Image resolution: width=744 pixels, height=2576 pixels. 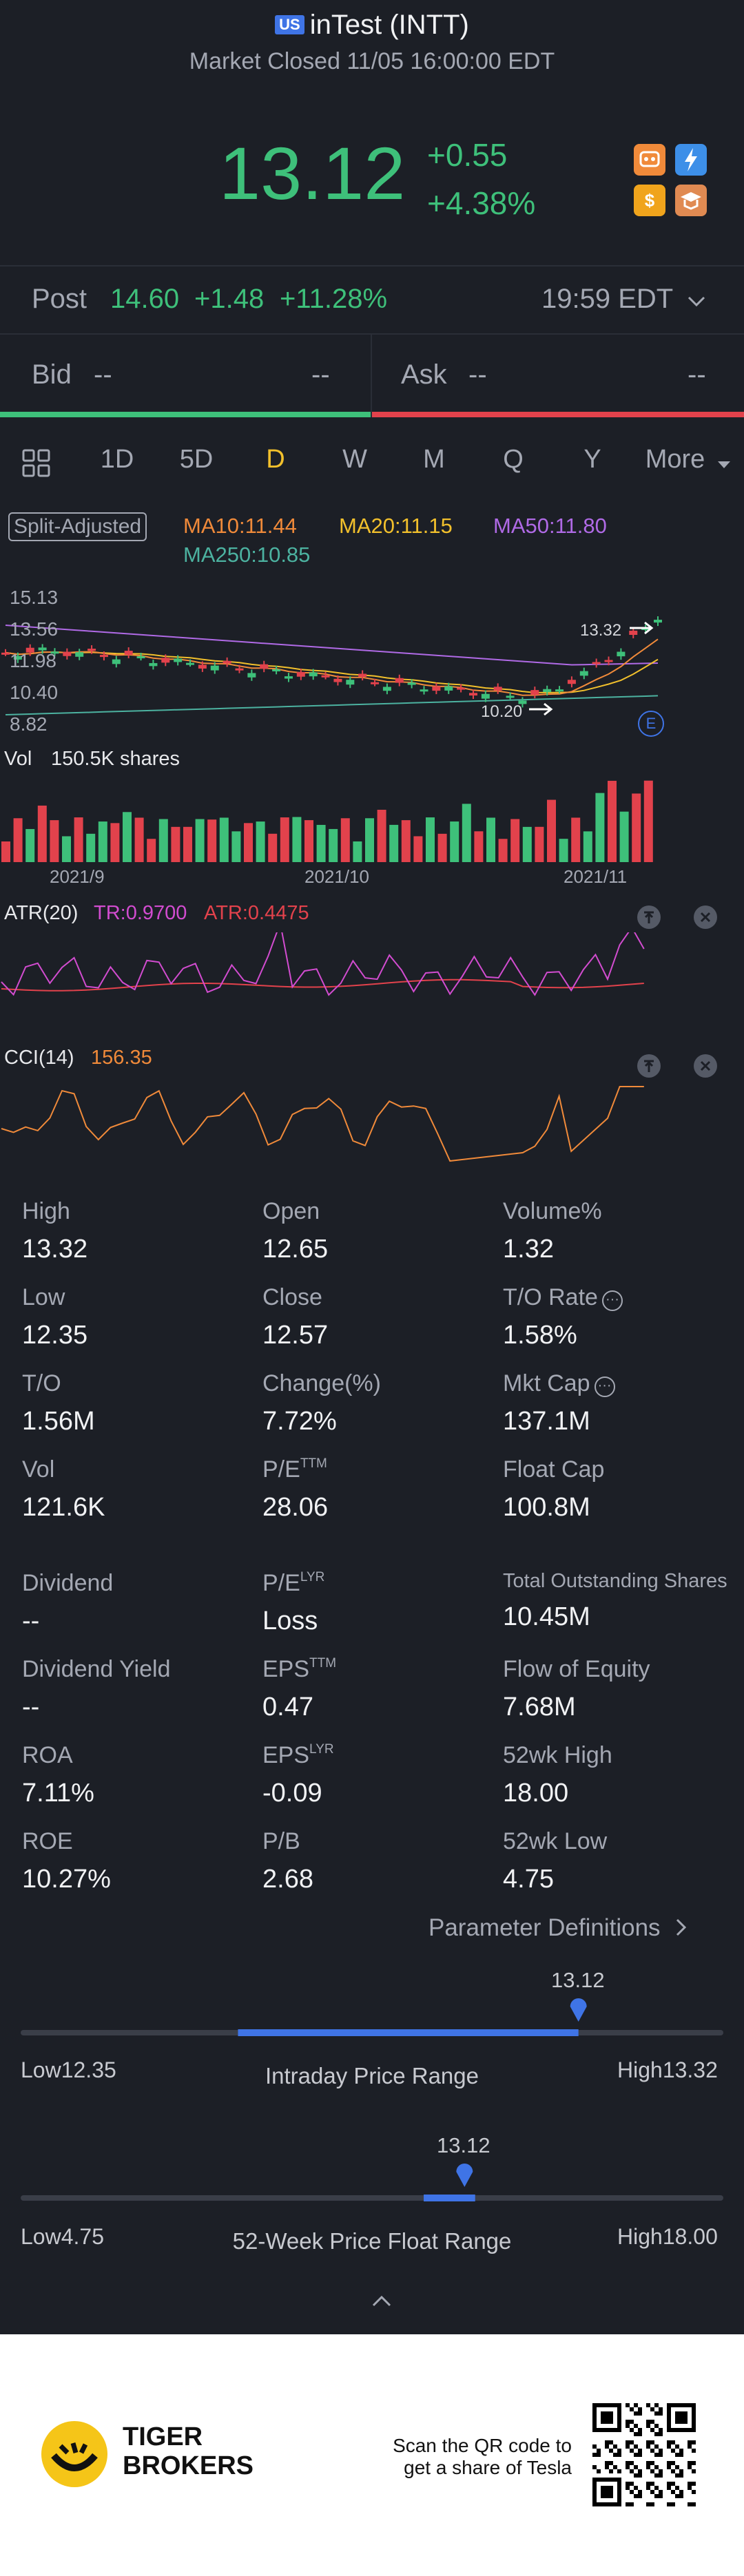 What do you see at coordinates (555, 1861) in the screenshot?
I see `stat-52wk-low: 52wk Low 4.75` at bounding box center [555, 1861].